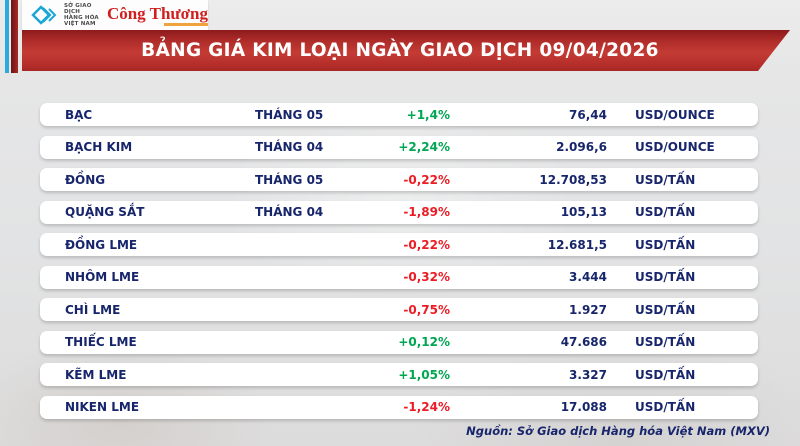 This screenshot has width=800, height=446. Describe the element at coordinates (101, 342) in the screenshot. I see `commodity-name: THIẾC LME` at that location.